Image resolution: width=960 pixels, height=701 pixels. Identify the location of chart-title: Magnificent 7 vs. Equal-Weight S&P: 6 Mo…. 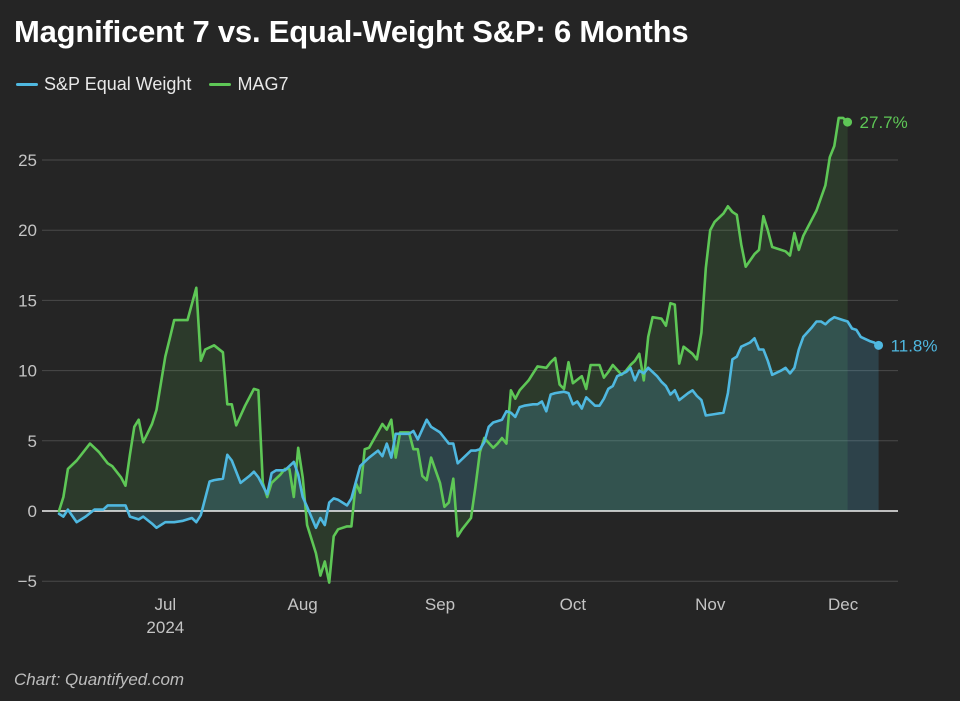
(351, 31).